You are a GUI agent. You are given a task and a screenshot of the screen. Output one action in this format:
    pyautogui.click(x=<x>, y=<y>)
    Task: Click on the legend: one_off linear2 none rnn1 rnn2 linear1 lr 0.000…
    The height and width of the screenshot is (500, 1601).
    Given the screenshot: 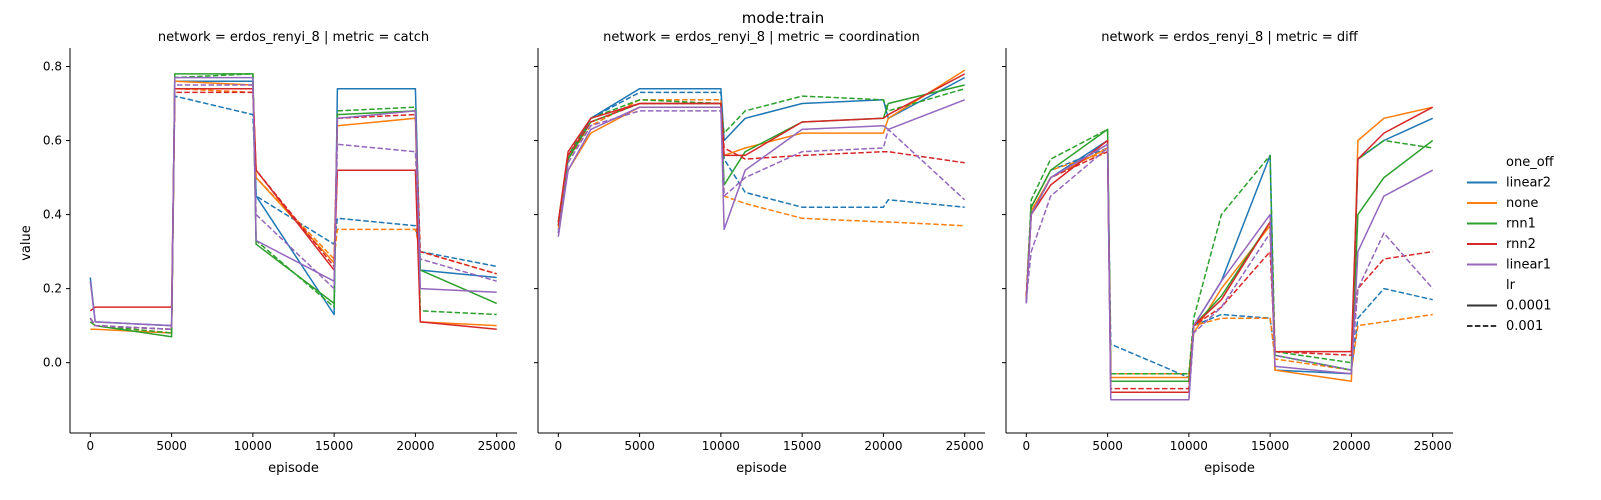 What is the action you would take?
    pyautogui.click(x=1511, y=244)
    